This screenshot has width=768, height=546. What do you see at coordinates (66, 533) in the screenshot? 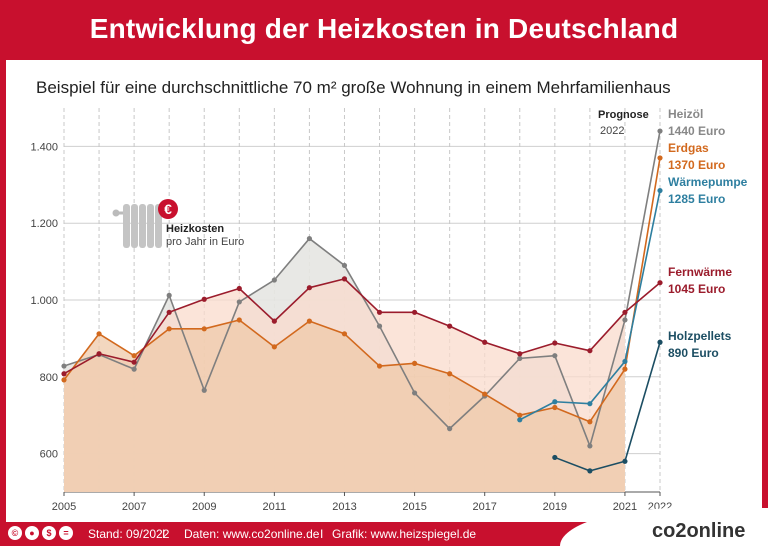
I see `sa-icon: =` at bounding box center [66, 533].